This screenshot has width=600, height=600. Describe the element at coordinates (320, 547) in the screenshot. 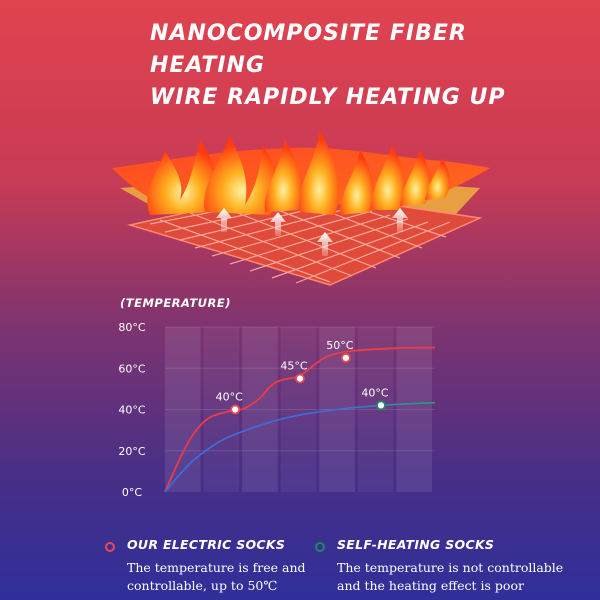

I see `legend-marker-self-heating` at that location.